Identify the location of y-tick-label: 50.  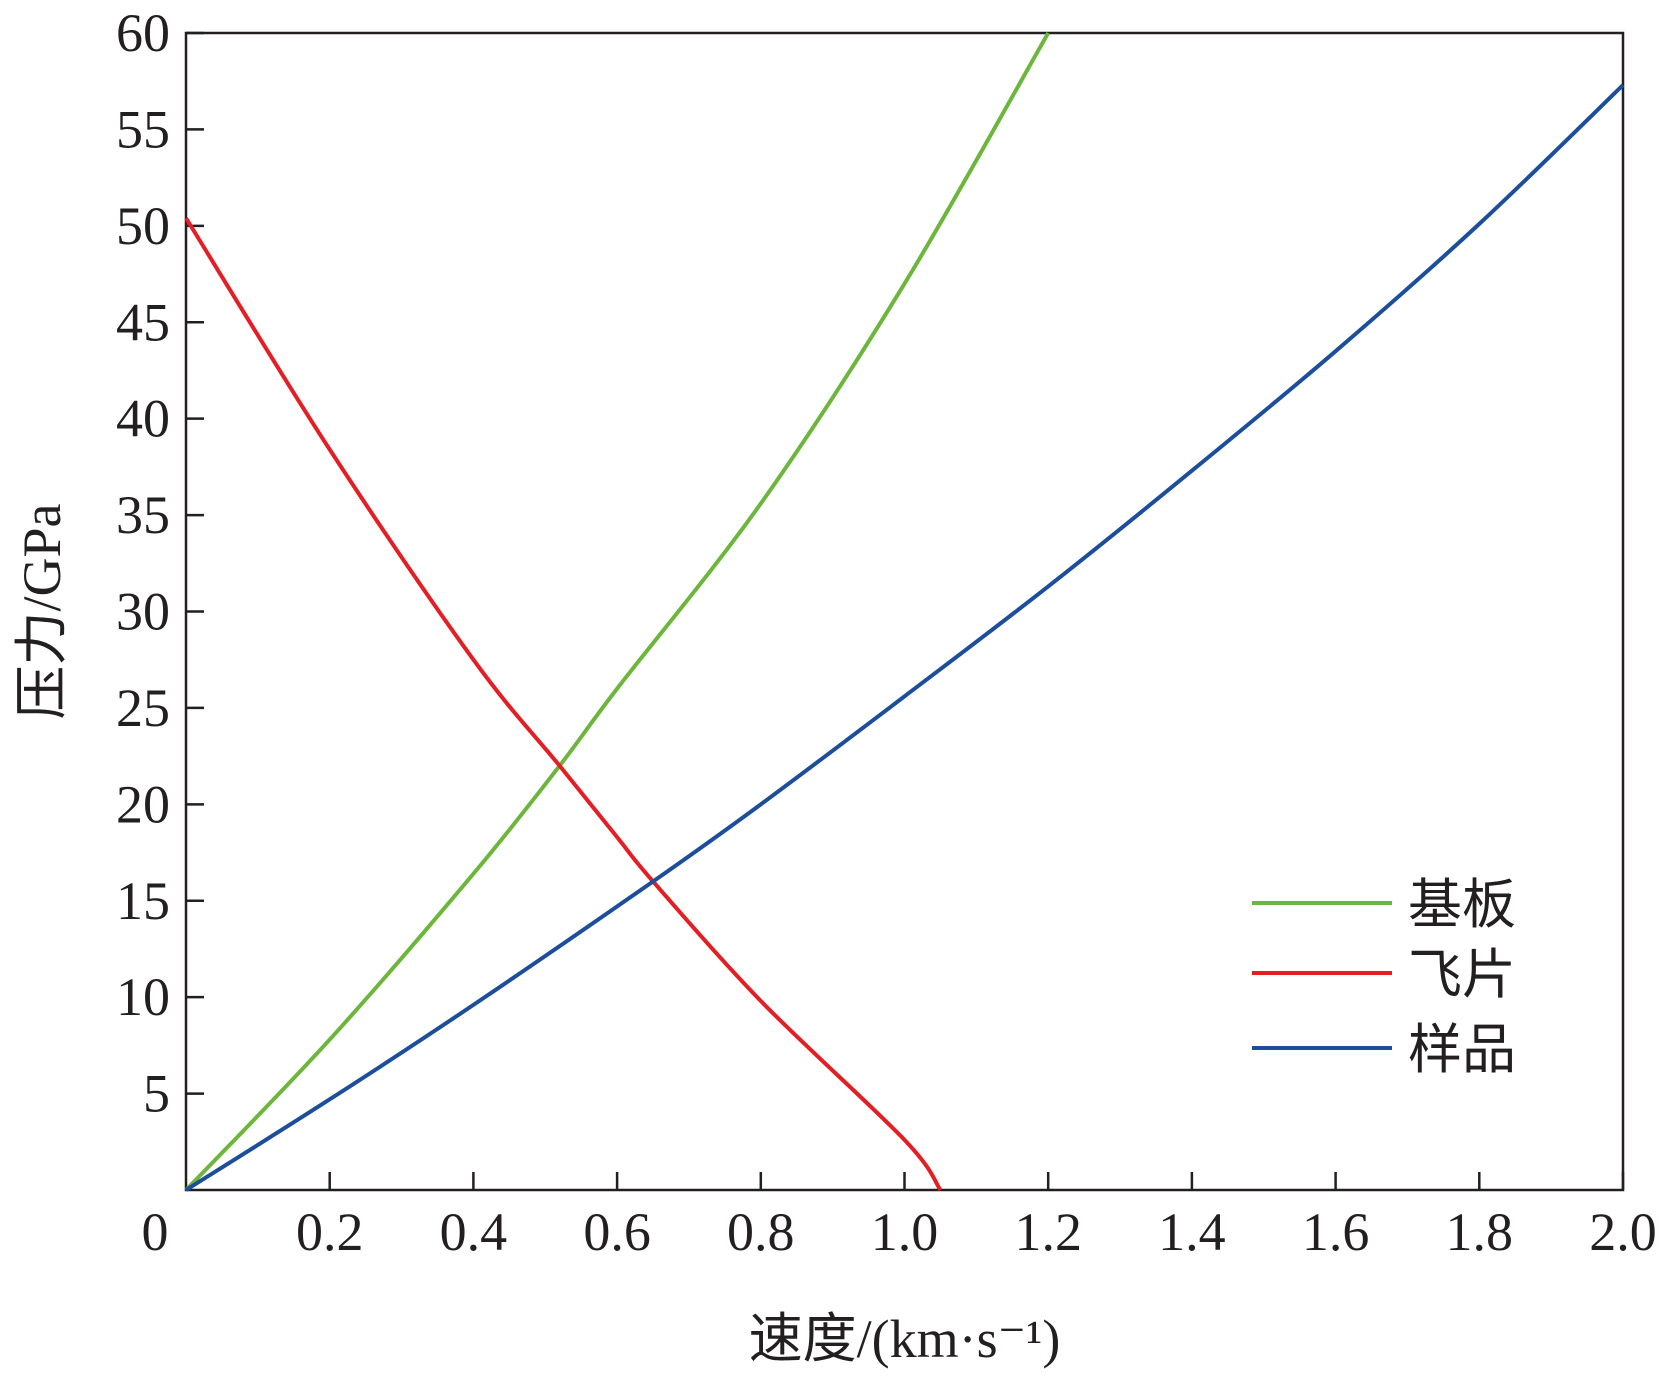
(143, 226).